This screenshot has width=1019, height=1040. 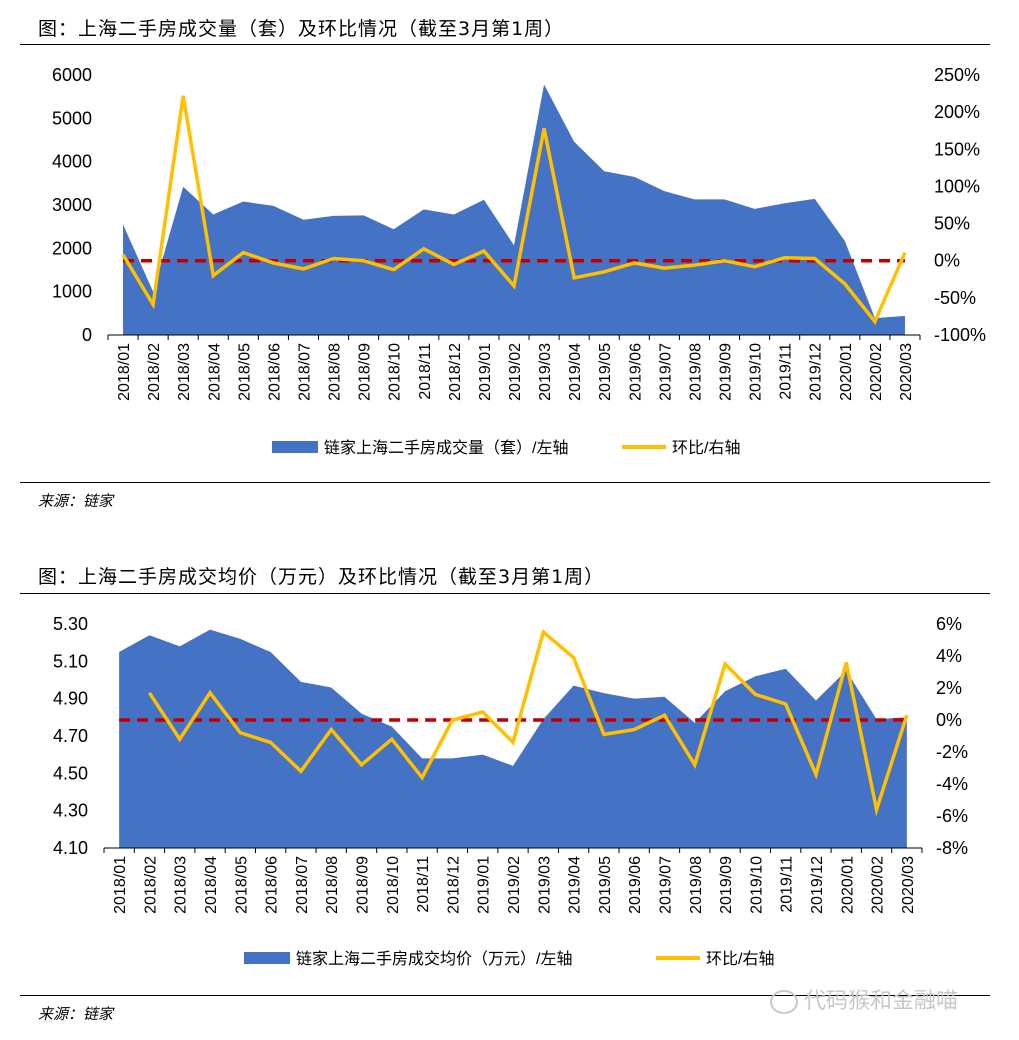 What do you see at coordinates (949, 688) in the screenshot?
I see `y-right-tick-label: 2%` at bounding box center [949, 688].